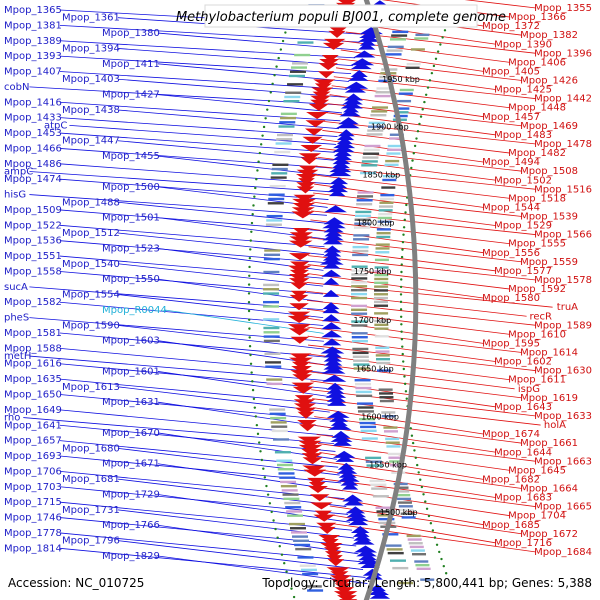 The image size is (600, 600). Describe the element at coordinates (537, 470) in the screenshot. I see `right-gene-label: Mpop_1645` at that location.